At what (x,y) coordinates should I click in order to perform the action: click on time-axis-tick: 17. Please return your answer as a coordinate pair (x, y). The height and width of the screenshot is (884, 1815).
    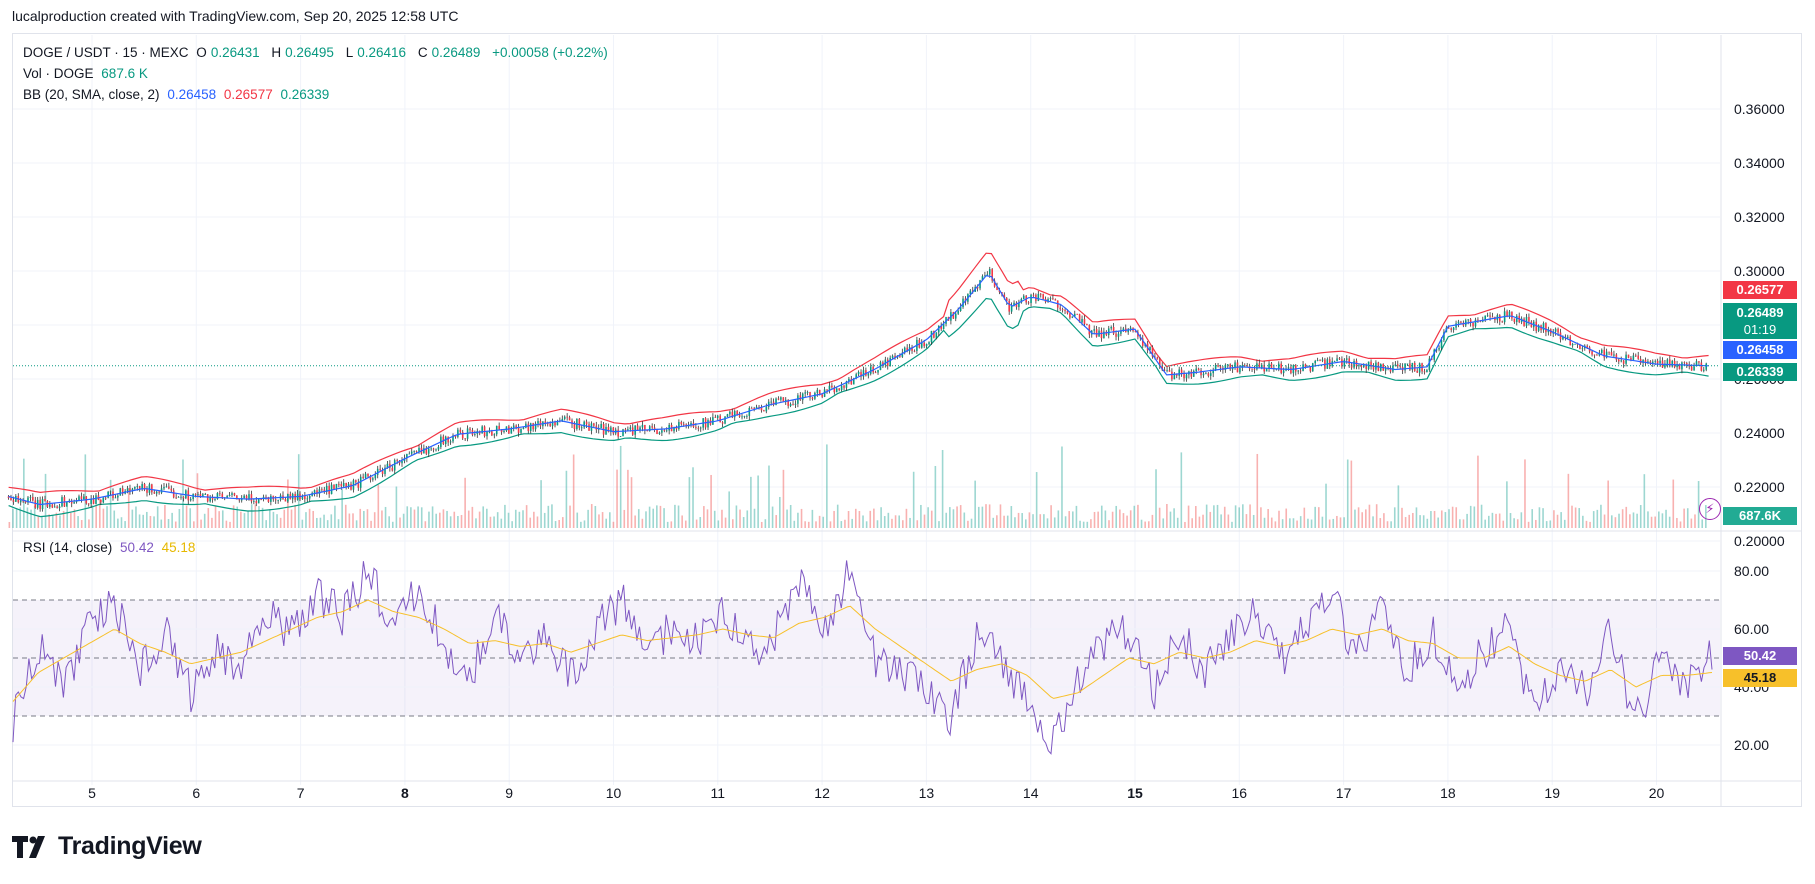
    Looking at the image, I should click on (1344, 793).